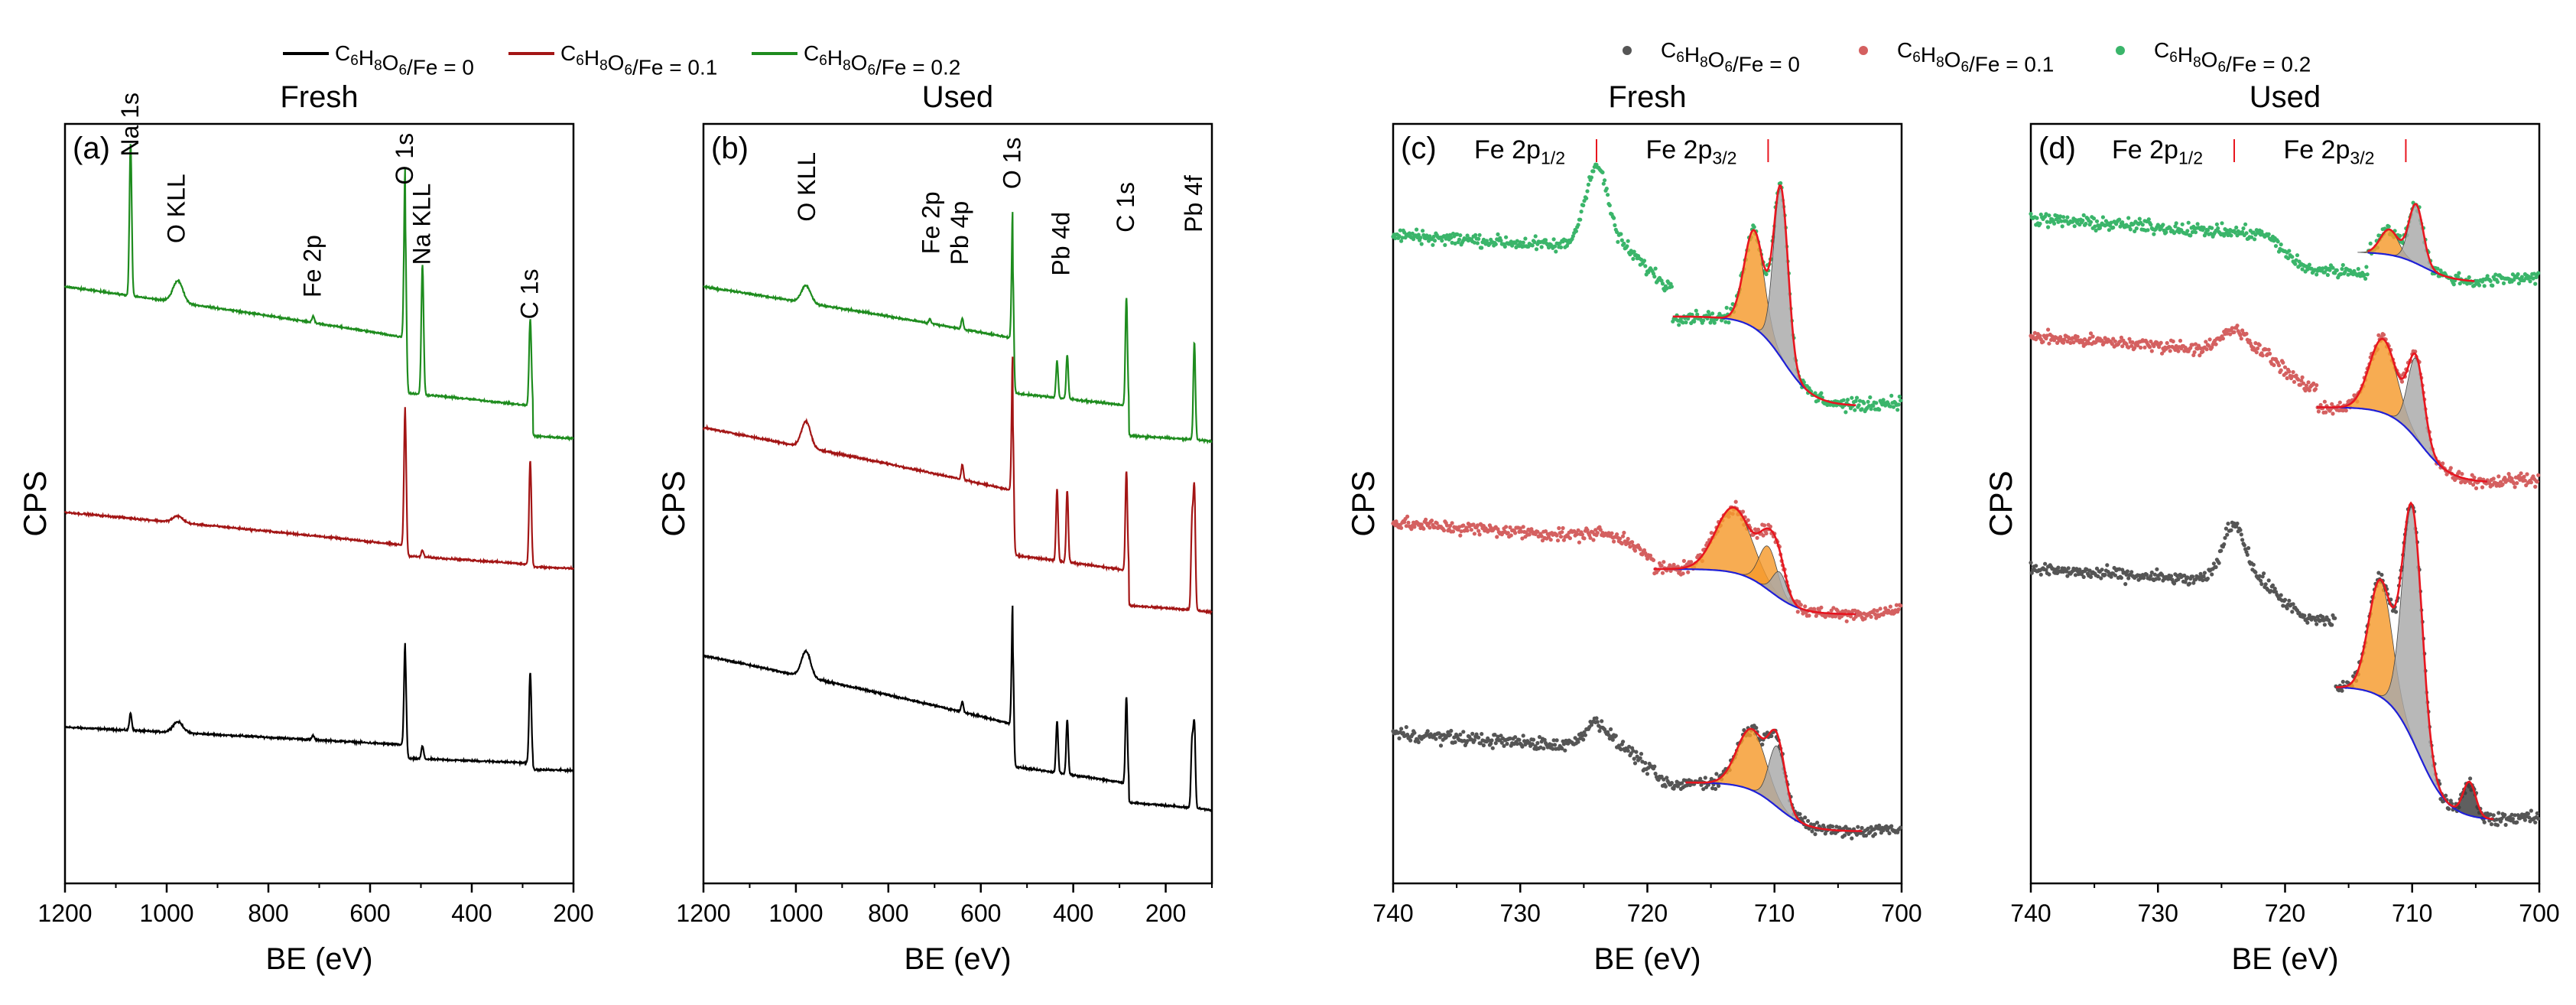 This screenshot has height=1005, width=2576. I want to click on x-axis-label: BE (eV), so click(319, 959).